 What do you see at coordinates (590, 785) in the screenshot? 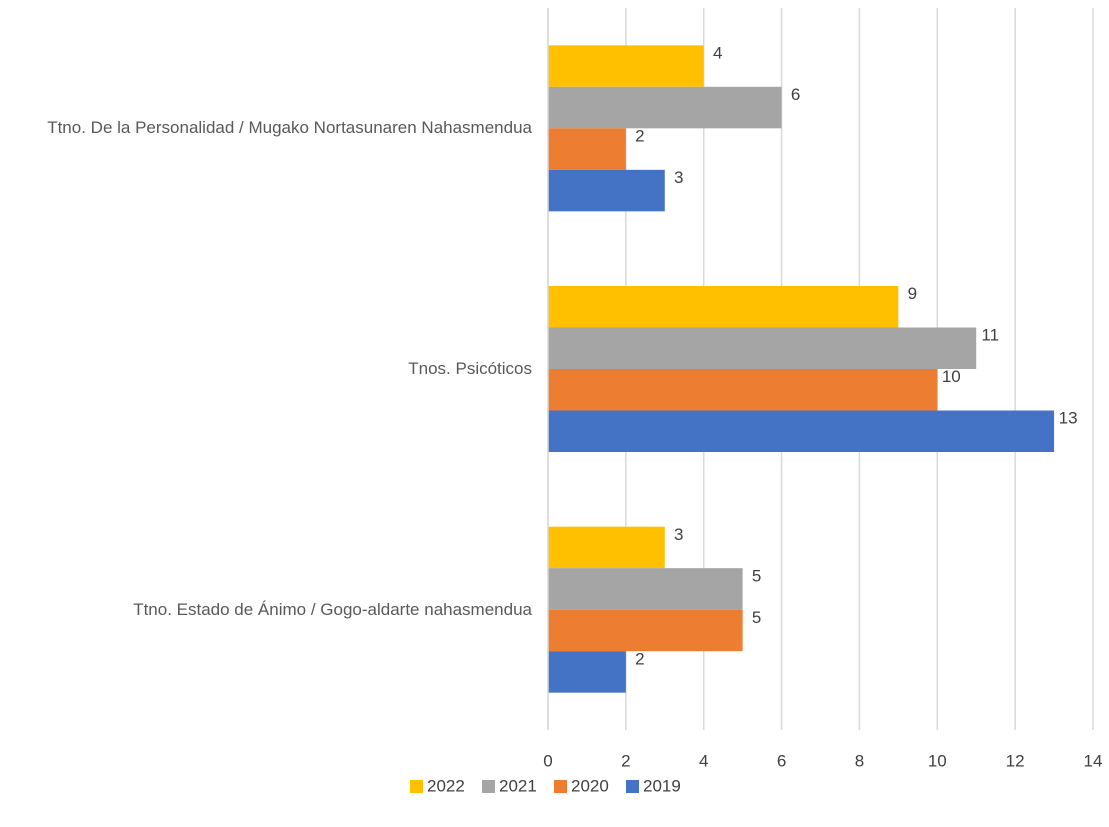
I see `legend-label: 2020` at bounding box center [590, 785].